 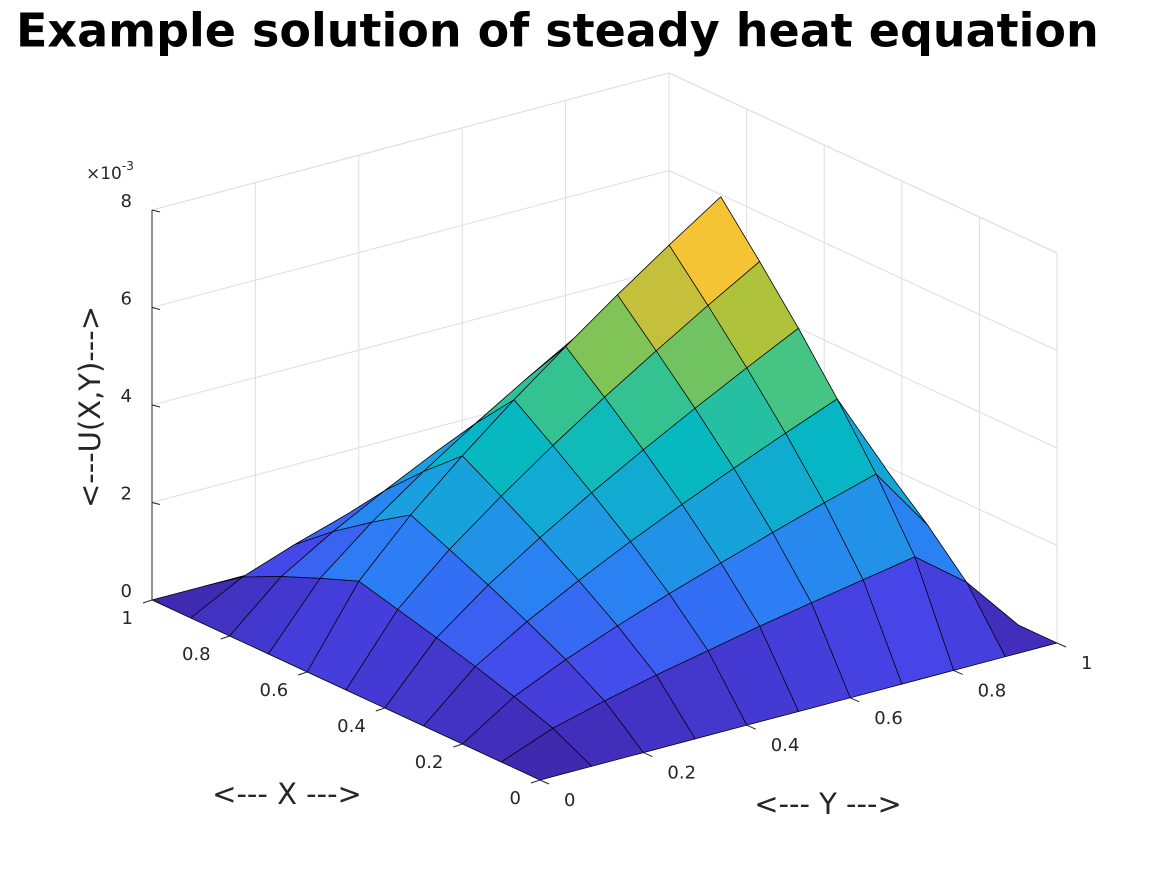 I want to click on z-tick-label: 6, so click(x=126, y=299).